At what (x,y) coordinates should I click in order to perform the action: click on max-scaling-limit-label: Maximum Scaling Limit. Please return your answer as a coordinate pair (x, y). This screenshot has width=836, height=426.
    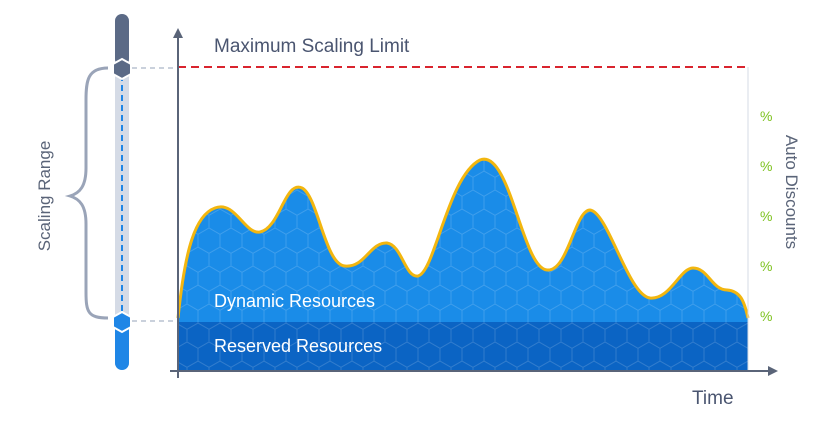
    Looking at the image, I should click on (312, 46).